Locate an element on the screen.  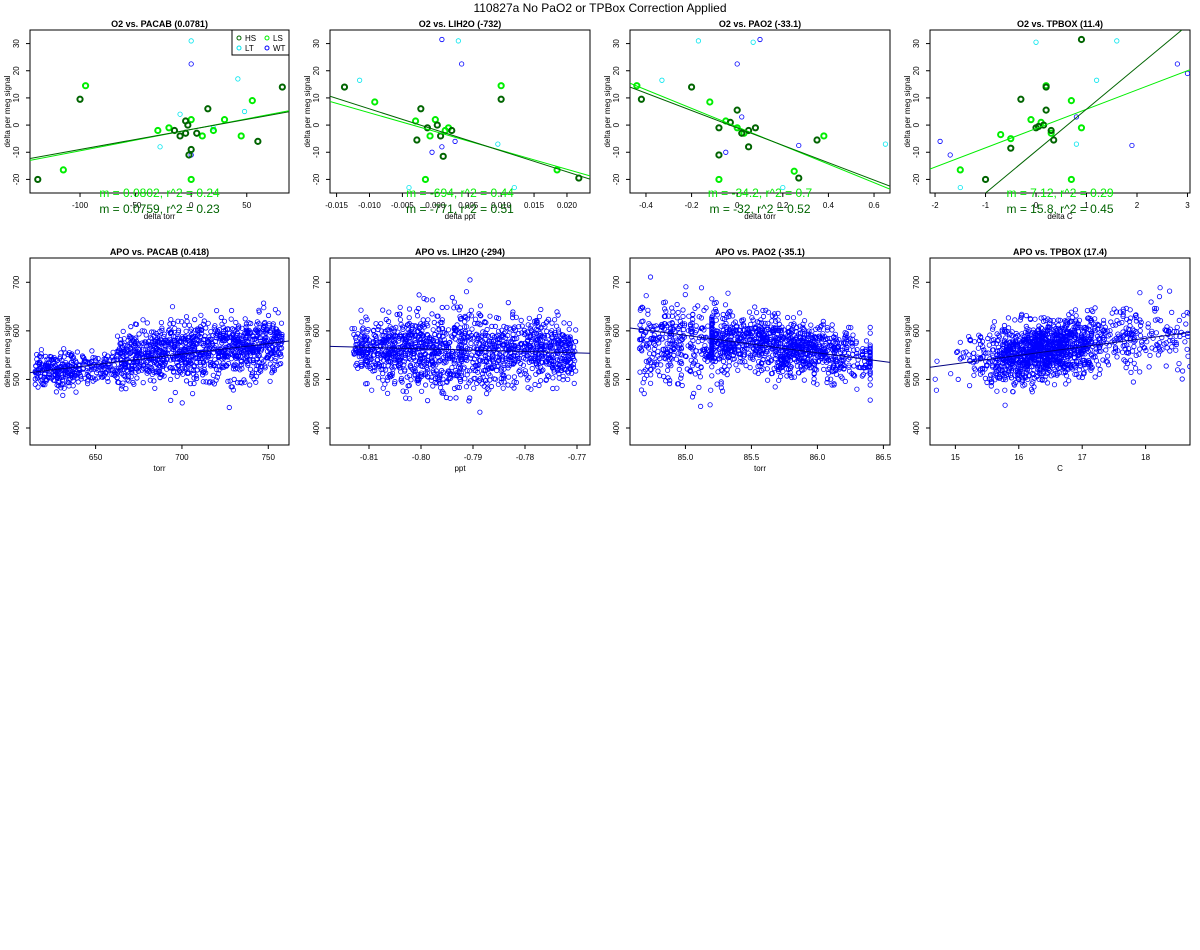
x-tick-label: 50 is located at coordinates (246, 205).